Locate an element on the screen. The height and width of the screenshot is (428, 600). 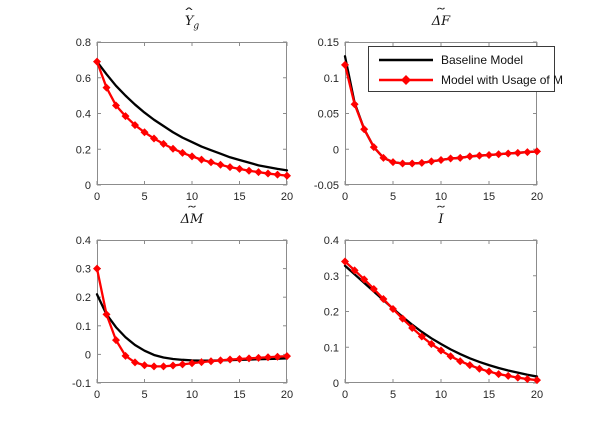
subplot-title: ˜ I is located at coordinates (441, 216).